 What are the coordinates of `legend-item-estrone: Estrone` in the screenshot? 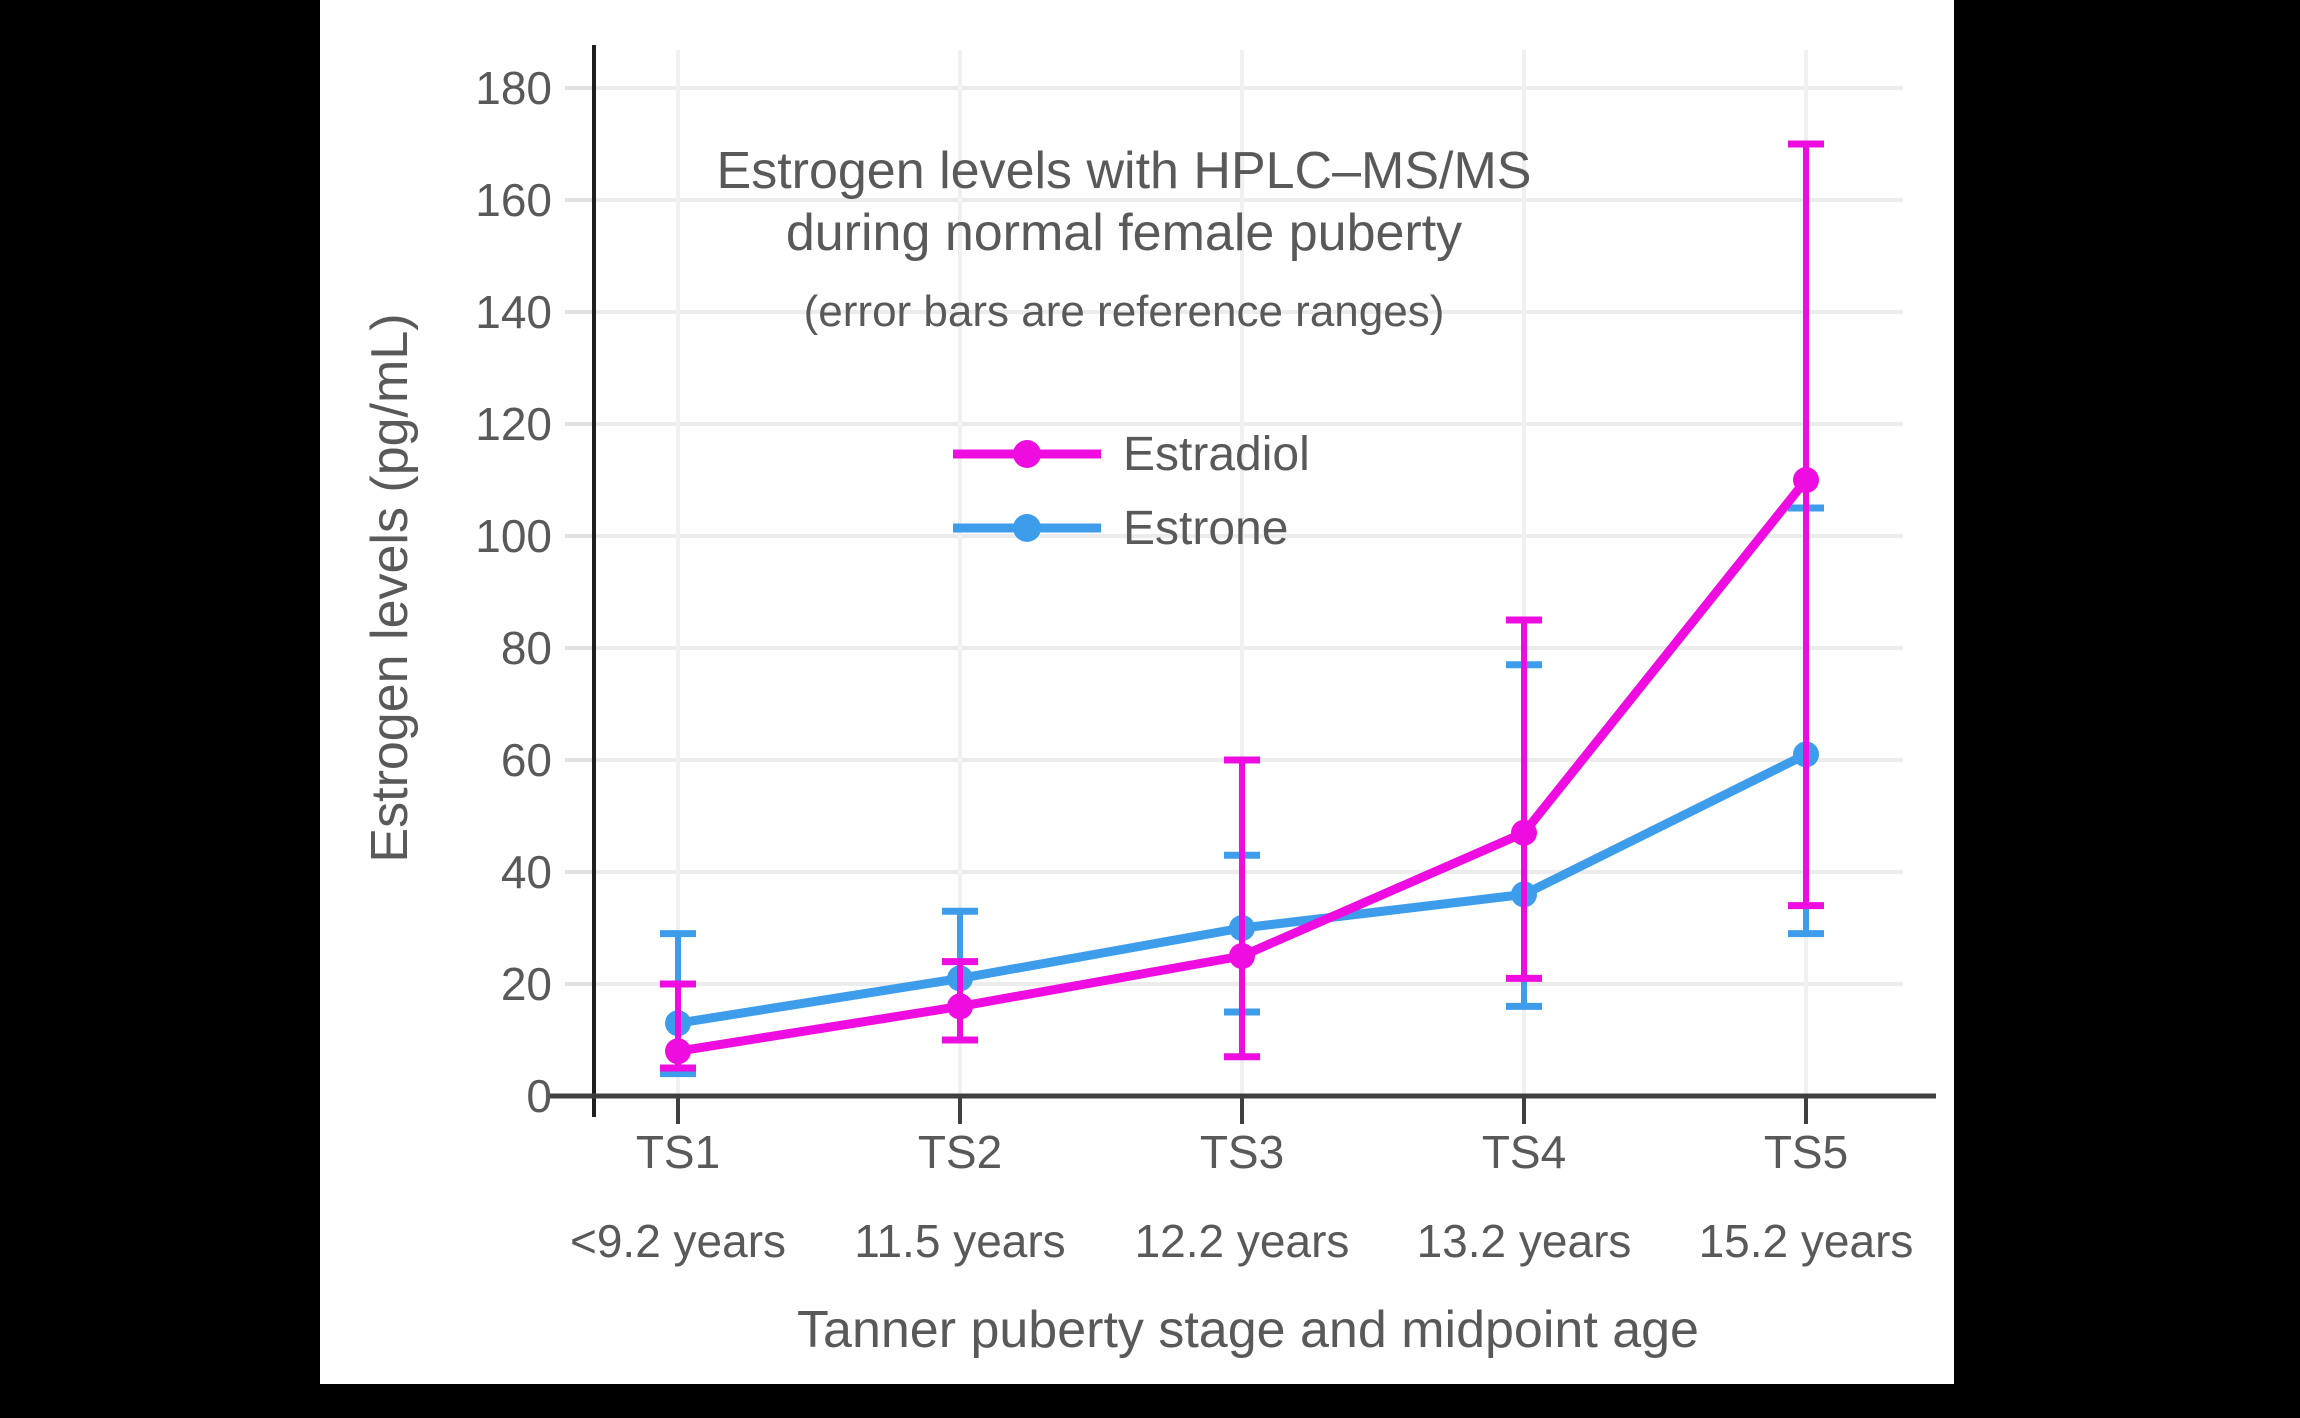 It's located at (1131, 528).